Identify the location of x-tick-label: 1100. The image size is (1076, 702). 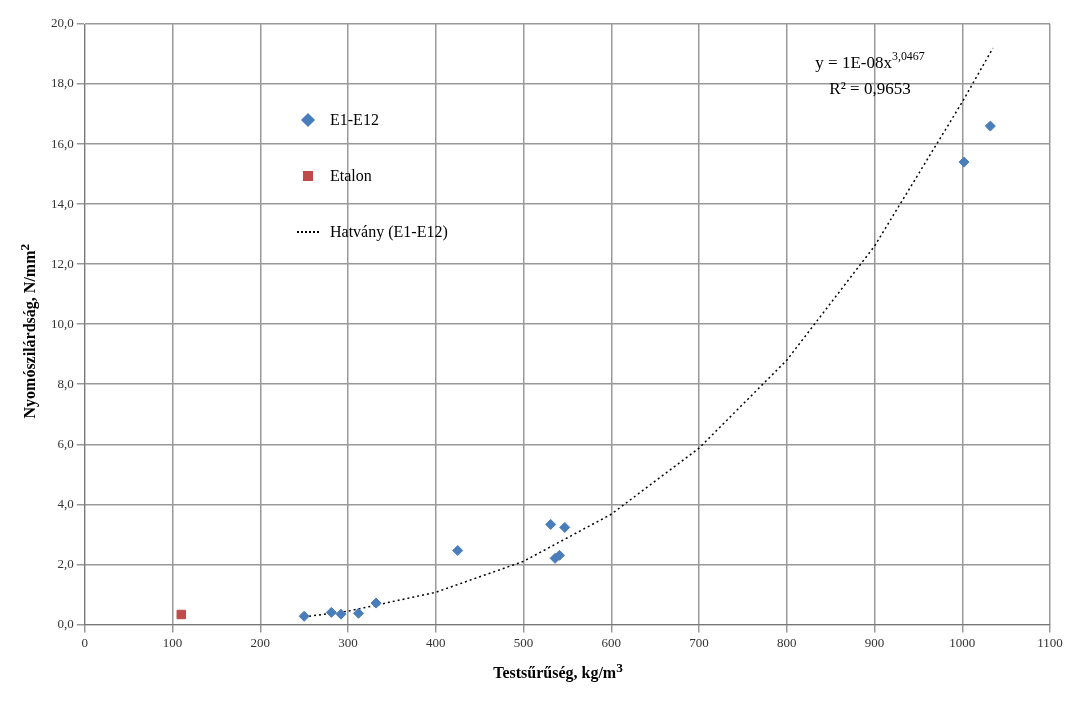
(1050, 642).